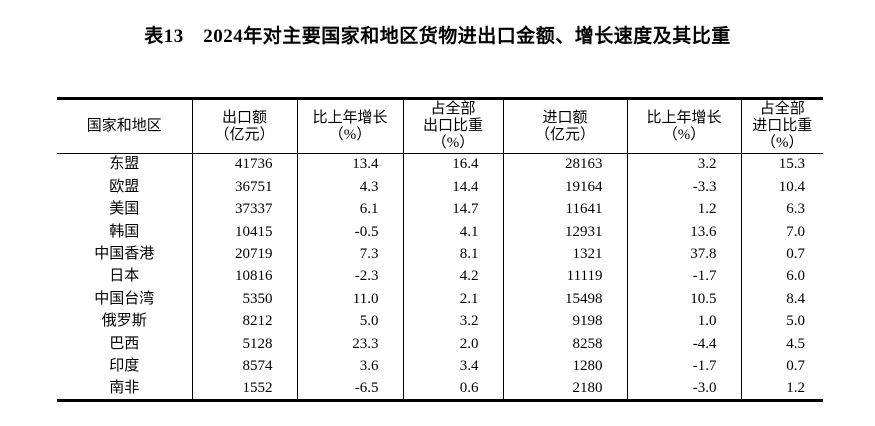 This screenshot has width=875, height=426. I want to click on table-row: 中国台湾 5350 11.0 2.1 15498 10.5 8.4, so click(440, 299).